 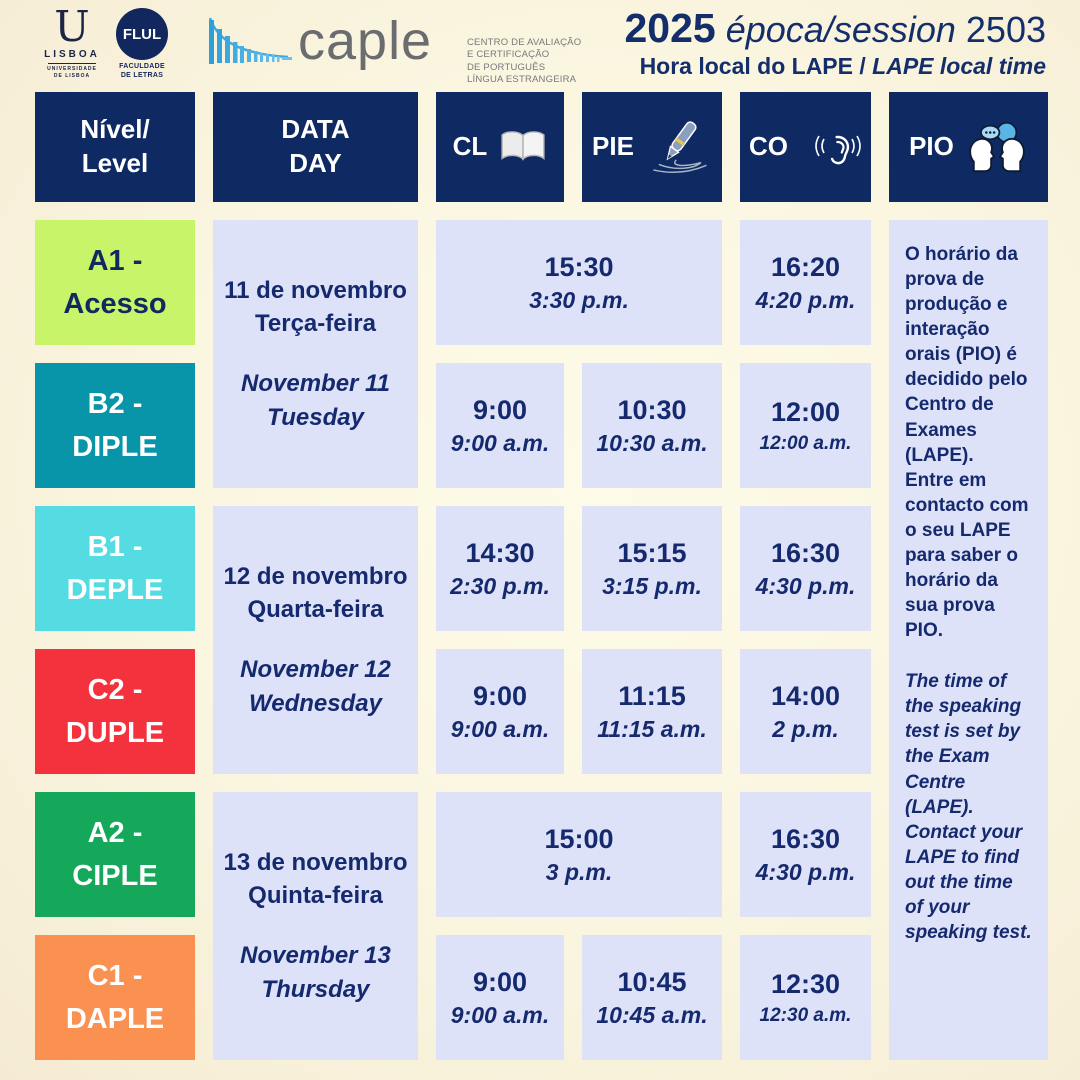 I want to click on level-code: C2 -, so click(x=115, y=690).